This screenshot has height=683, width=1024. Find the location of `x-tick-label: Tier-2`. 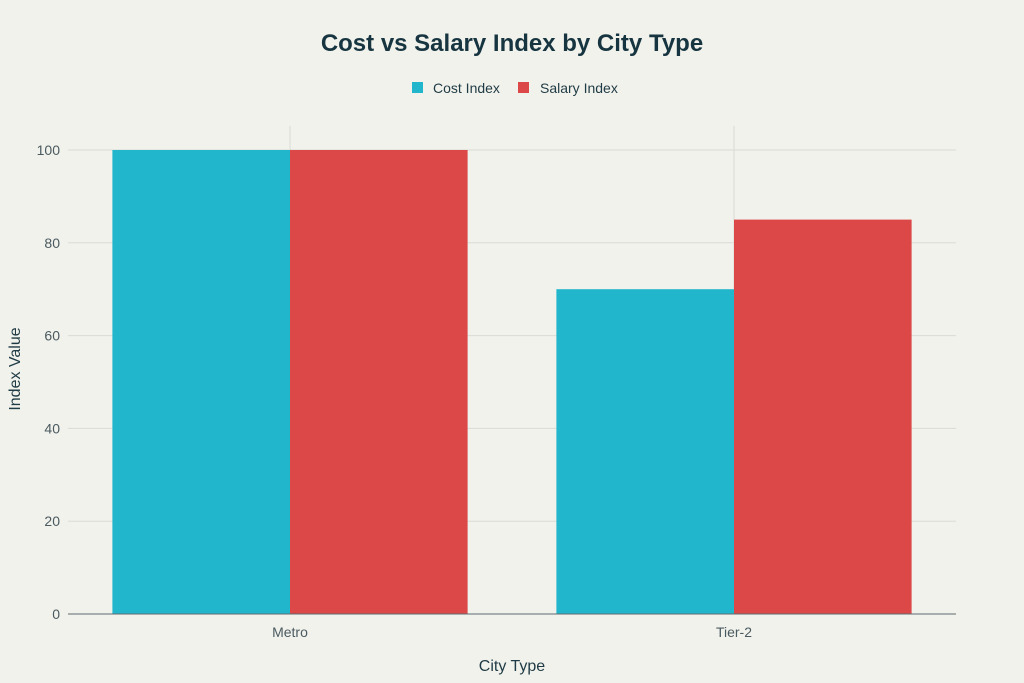

x-tick-label: Tier-2 is located at coordinates (734, 632).